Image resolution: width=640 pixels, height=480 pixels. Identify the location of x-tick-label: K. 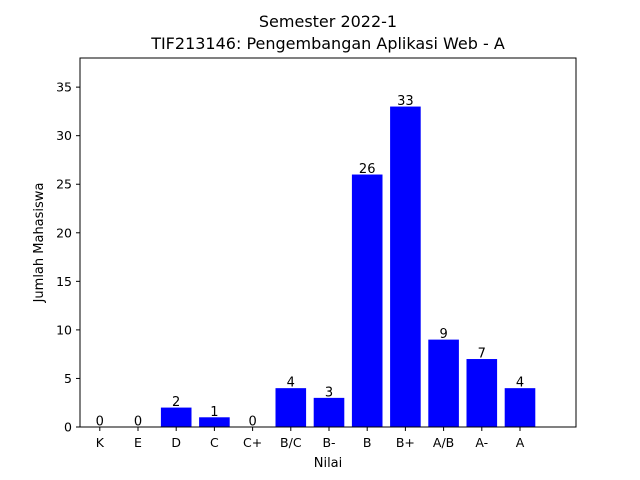
(100, 442).